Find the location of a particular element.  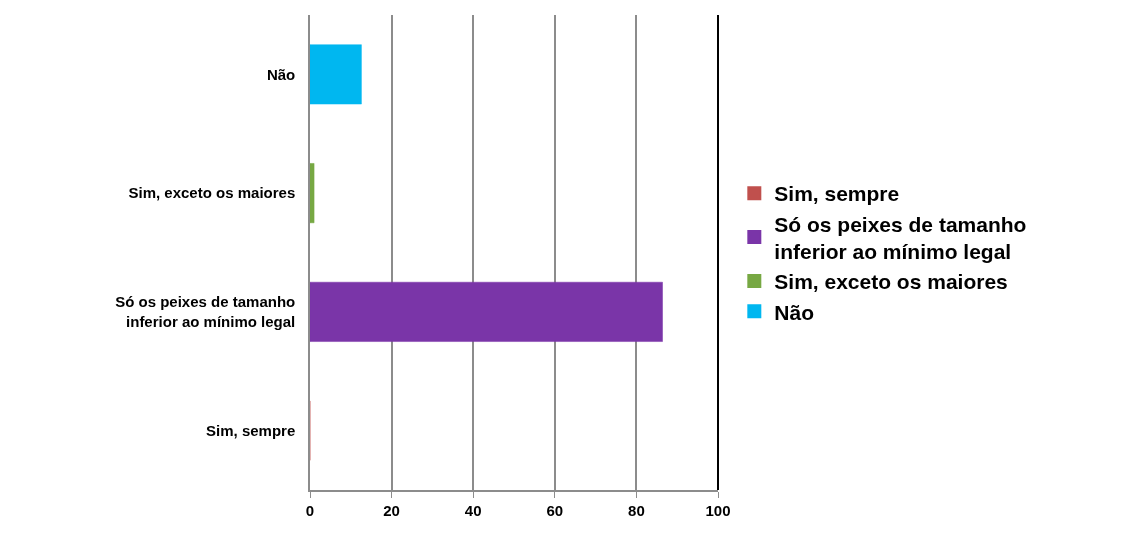

legend-label: Sim, sempre is located at coordinates (837, 194).